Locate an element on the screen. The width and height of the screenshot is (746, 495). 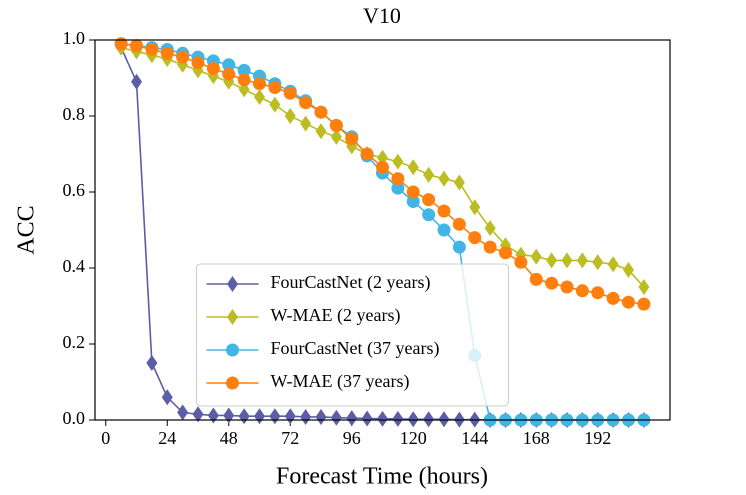
y-tick-label: 1.0 is located at coordinates (74, 38).